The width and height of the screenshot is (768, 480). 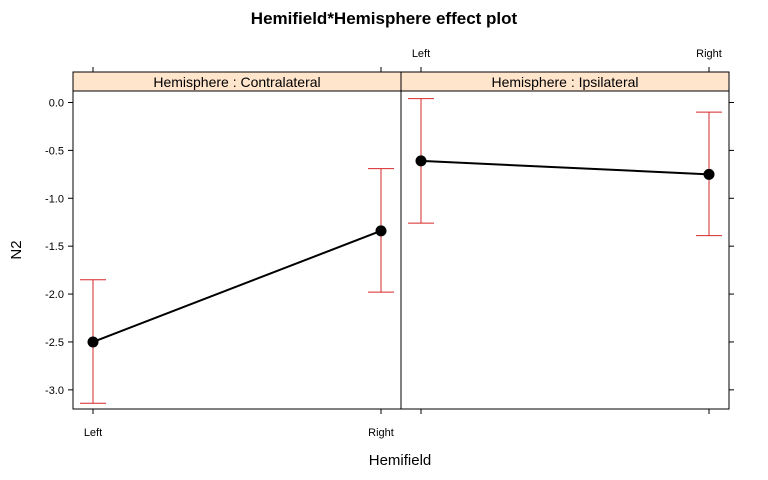 What do you see at coordinates (54, 343) in the screenshot?
I see `y-tick-label: -2.5` at bounding box center [54, 343].